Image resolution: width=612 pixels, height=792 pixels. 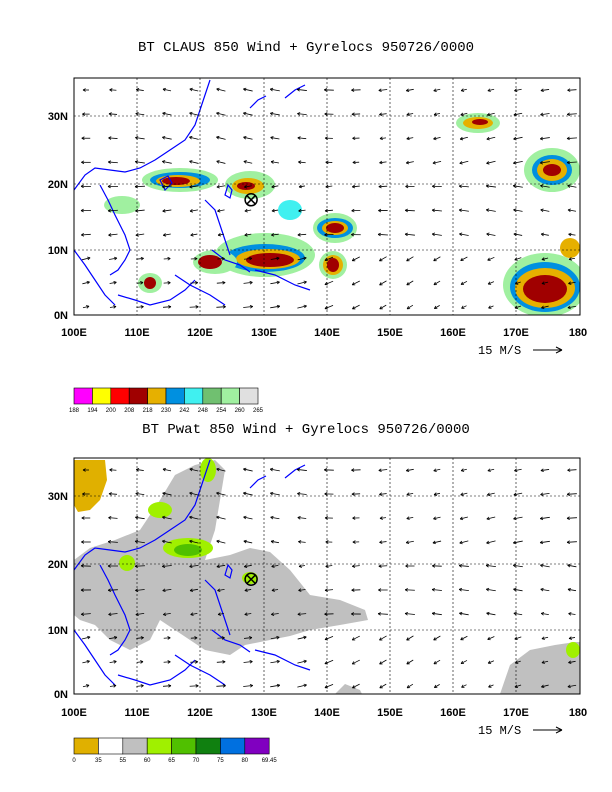 I want to click on lon-label: 110E, so click(x=136, y=333).